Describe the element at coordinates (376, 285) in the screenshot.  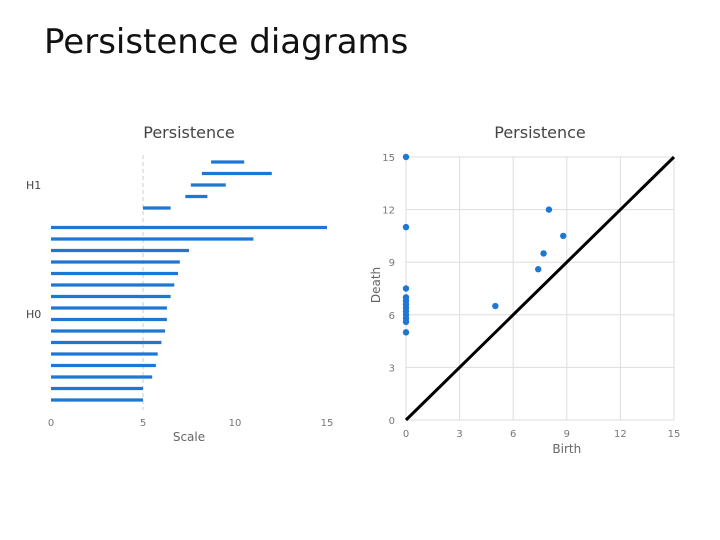
I see `diagram-y-label: Death` at that location.